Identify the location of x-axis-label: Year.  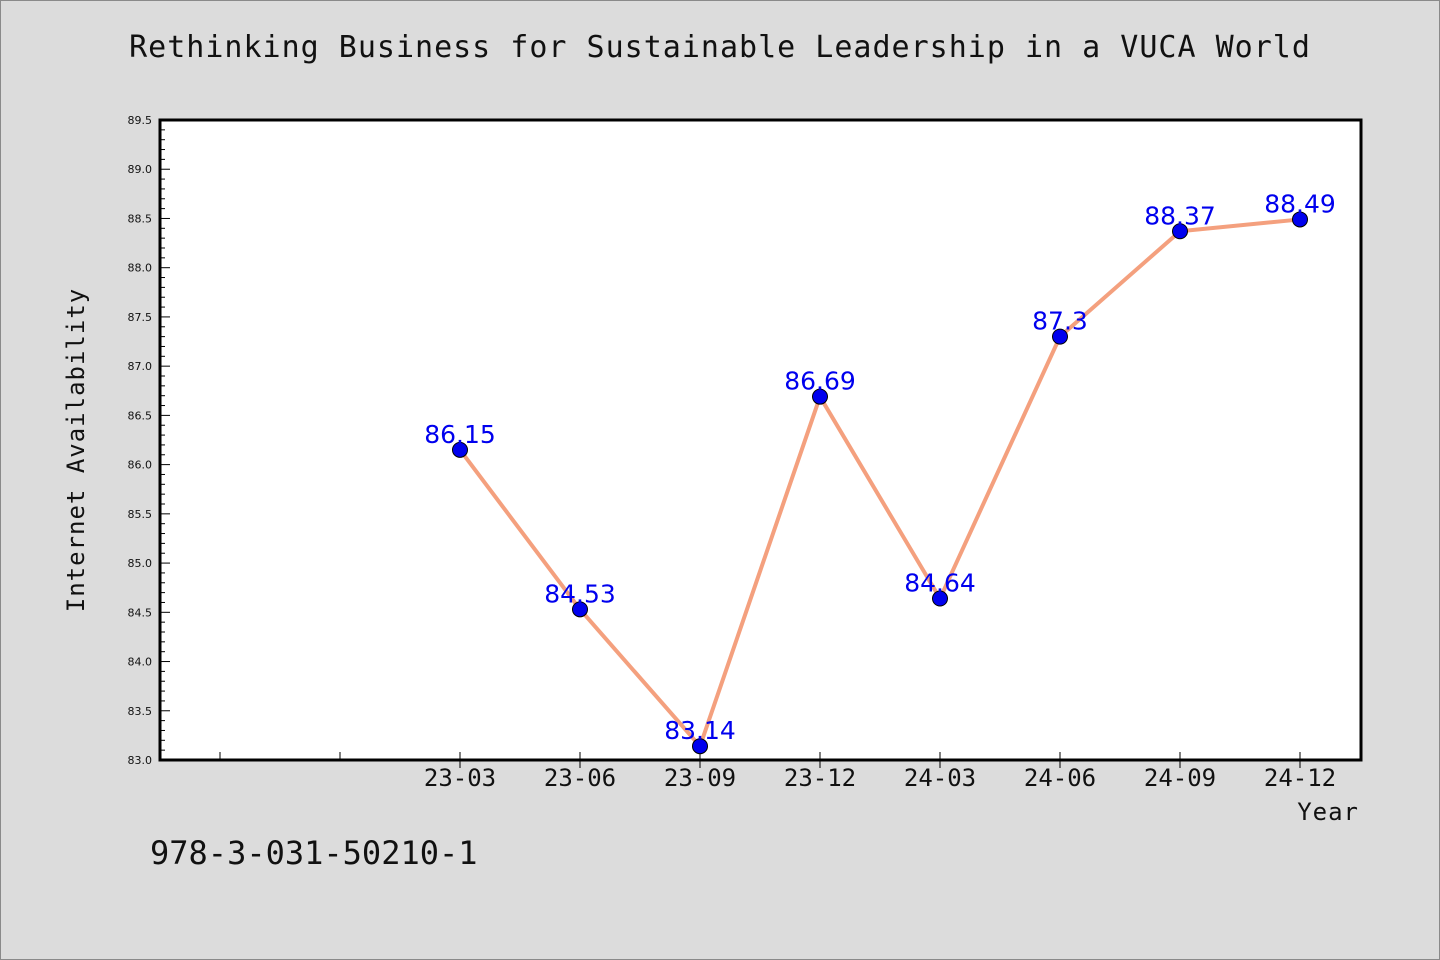
(1328, 812).